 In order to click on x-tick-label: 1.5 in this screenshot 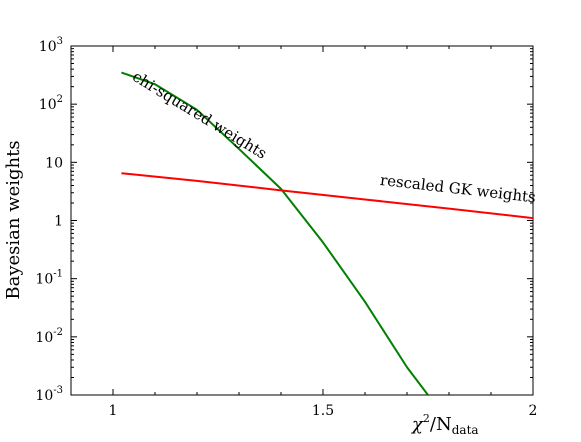, I will do `click(323, 411)`.